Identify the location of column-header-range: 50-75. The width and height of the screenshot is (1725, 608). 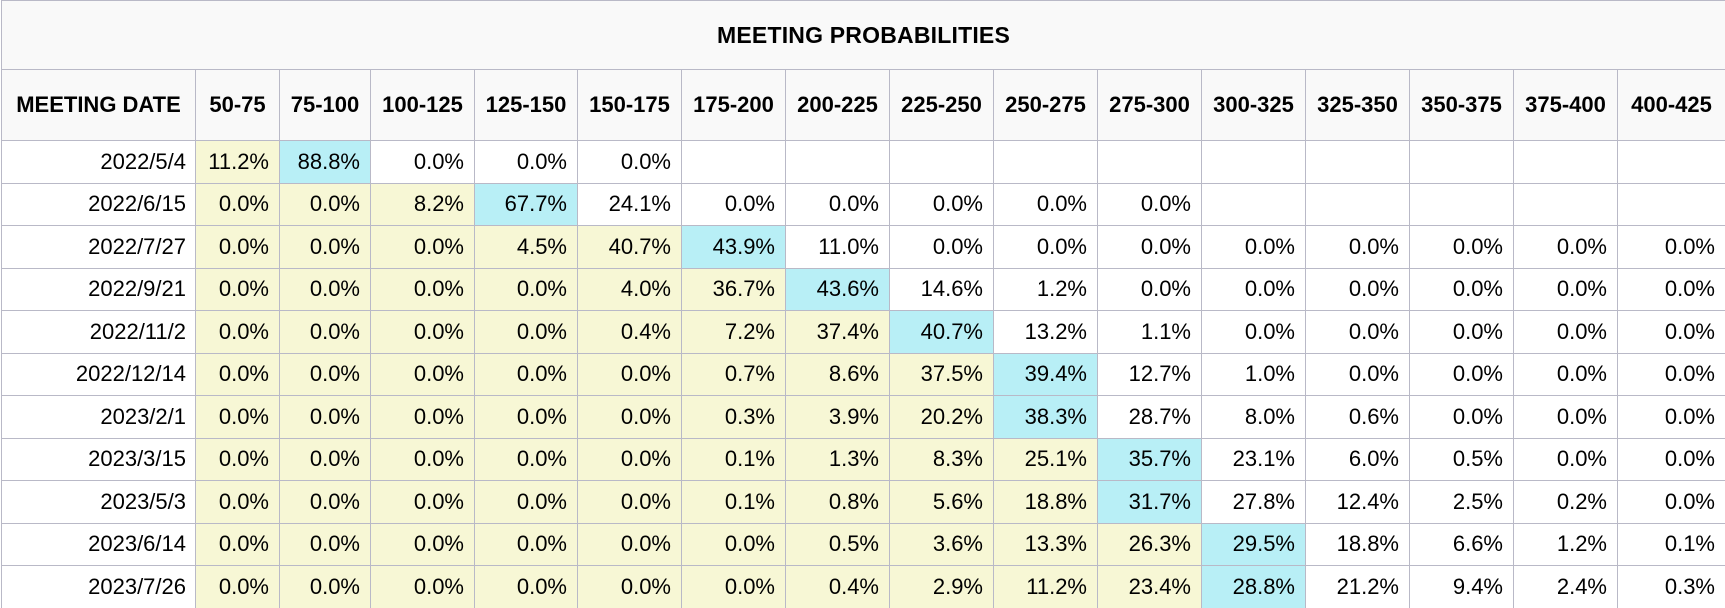
(237, 105).